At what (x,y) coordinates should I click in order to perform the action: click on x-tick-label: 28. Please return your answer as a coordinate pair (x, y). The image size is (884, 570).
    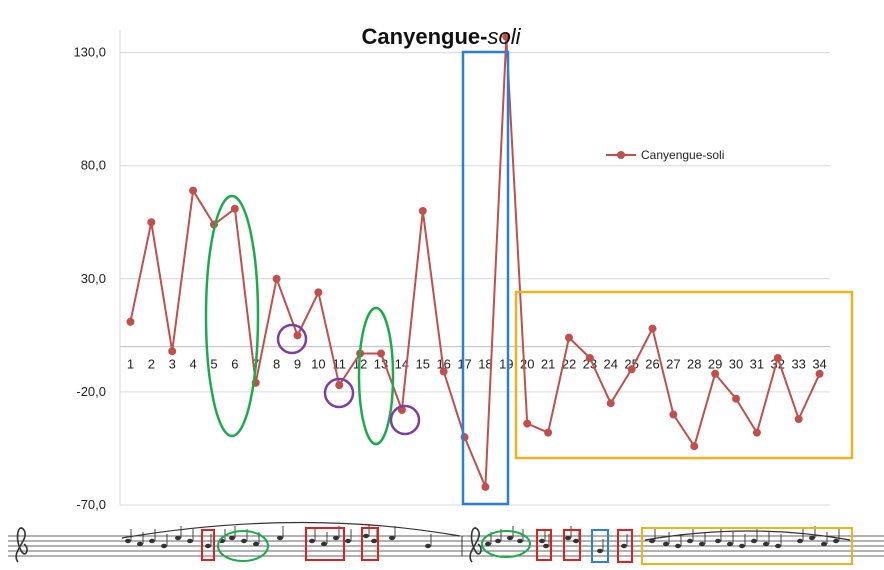
    Looking at the image, I should click on (694, 364).